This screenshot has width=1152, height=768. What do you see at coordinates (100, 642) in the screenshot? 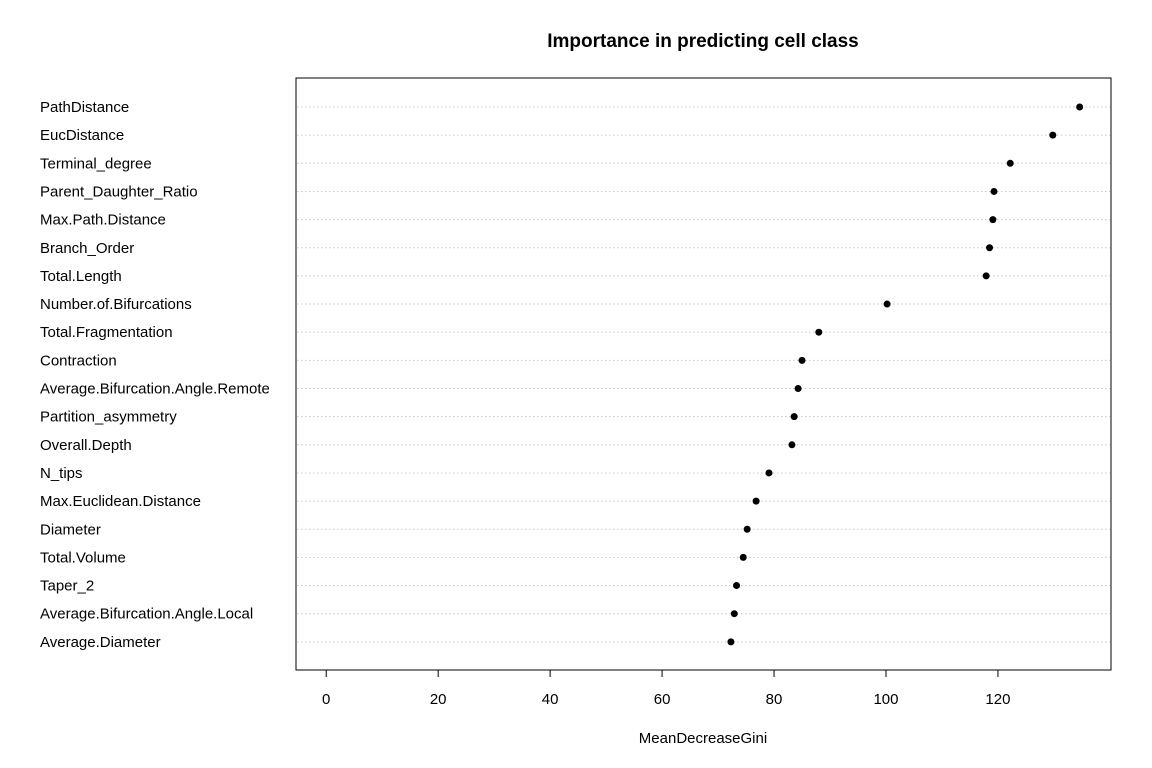
I see `category-label: Average.Diameter` at bounding box center [100, 642].